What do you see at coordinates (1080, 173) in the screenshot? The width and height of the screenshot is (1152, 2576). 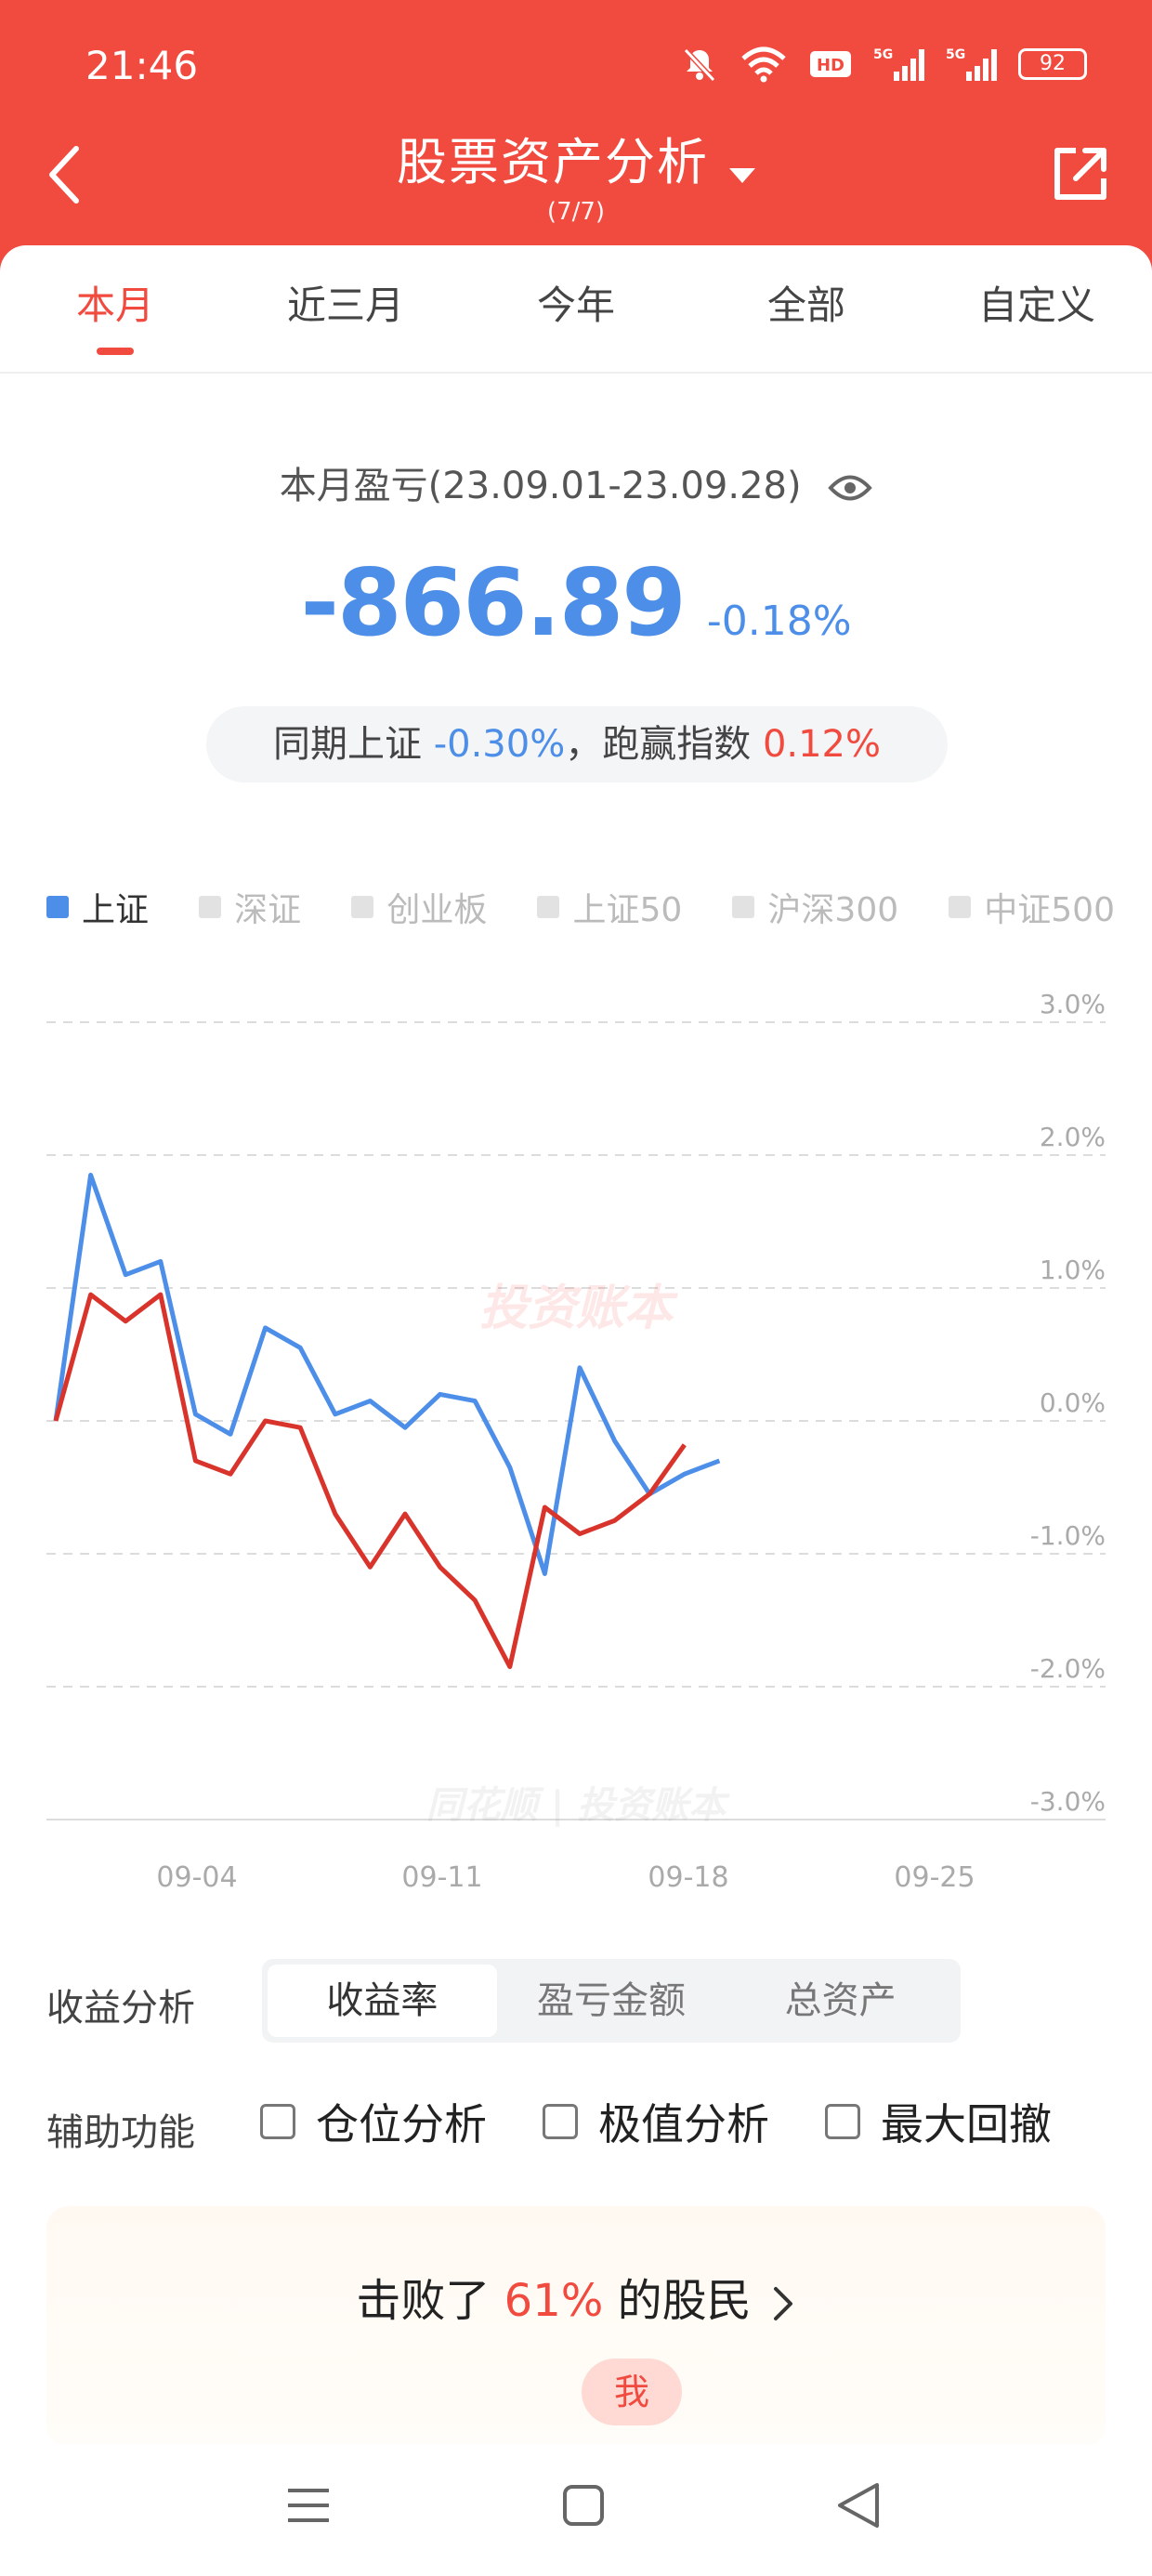 I see `share-icon` at bounding box center [1080, 173].